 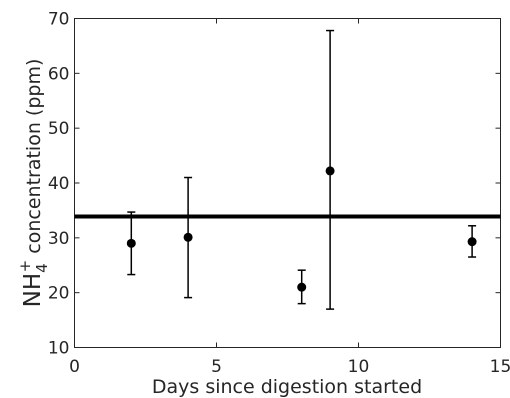 What do you see at coordinates (59, 294) in the screenshot?
I see `y-tick-label: 20` at bounding box center [59, 294].